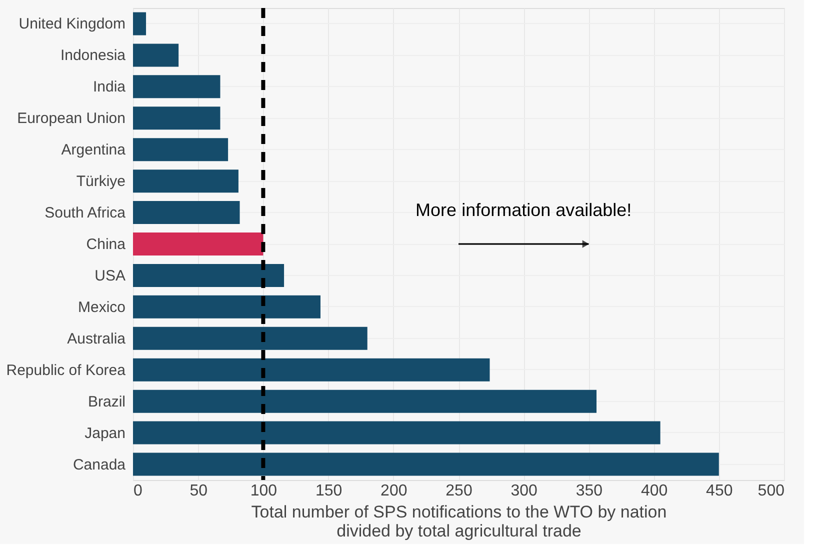 This screenshot has height=550, width=817. What do you see at coordinates (66, 370) in the screenshot?
I see `y-tick-label: Republic of Korea` at bounding box center [66, 370].